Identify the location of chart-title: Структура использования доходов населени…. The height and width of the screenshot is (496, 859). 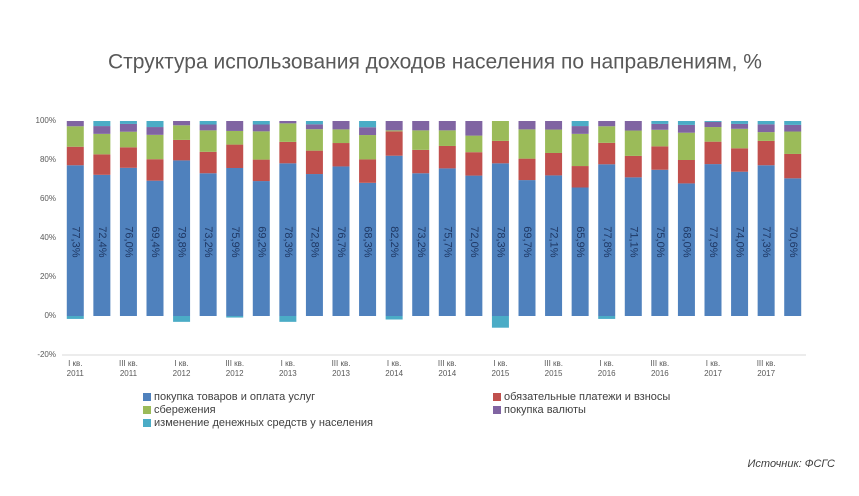
(435, 62).